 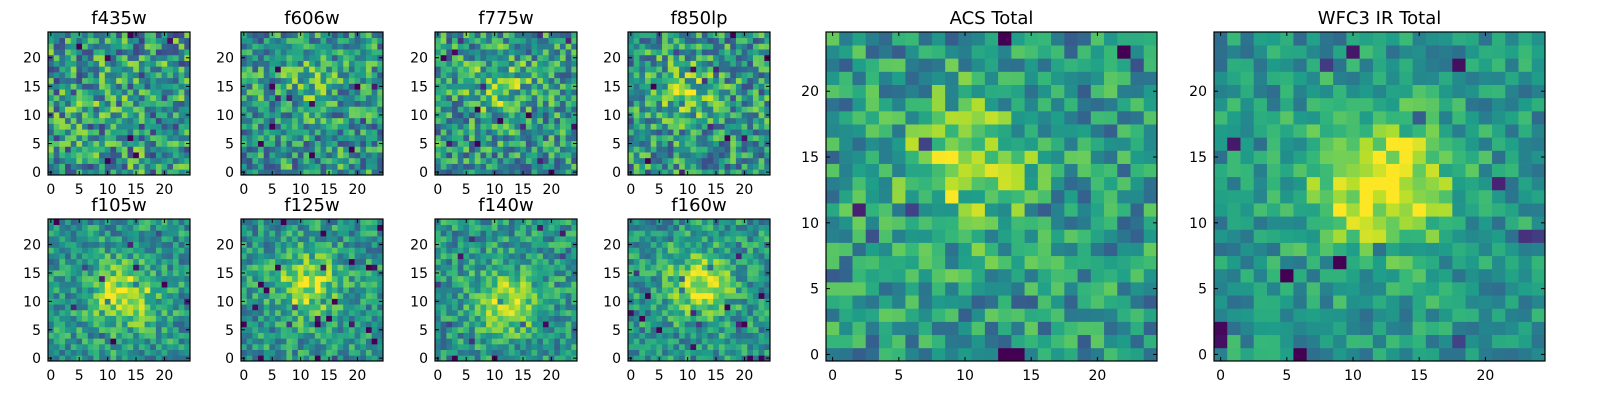 What do you see at coordinates (659, 190) in the screenshot?
I see `x-tick-label: 5` at bounding box center [659, 190].